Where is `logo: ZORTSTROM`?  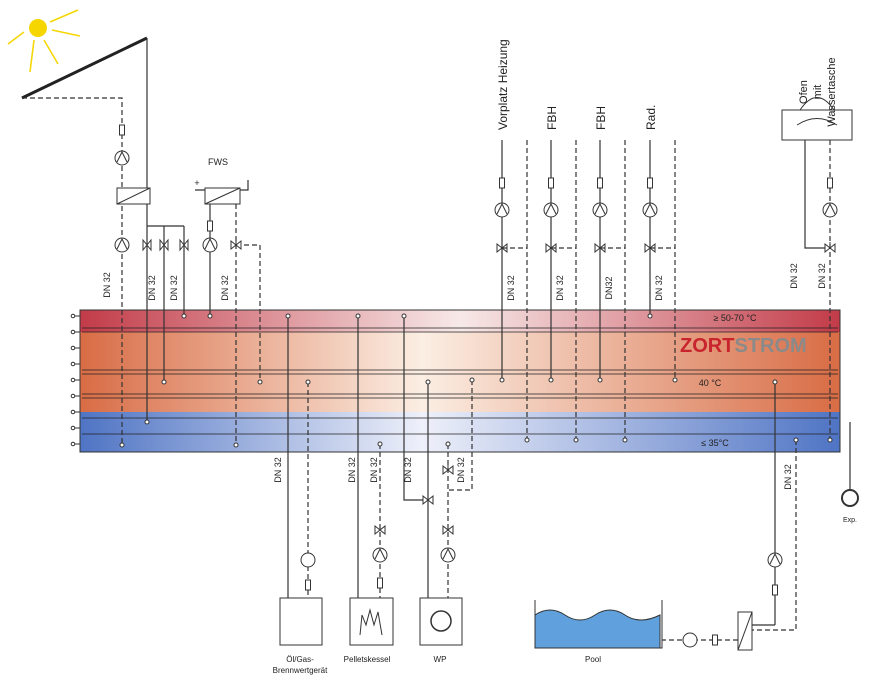 logo: ZORTSTROM is located at coordinates (743, 346).